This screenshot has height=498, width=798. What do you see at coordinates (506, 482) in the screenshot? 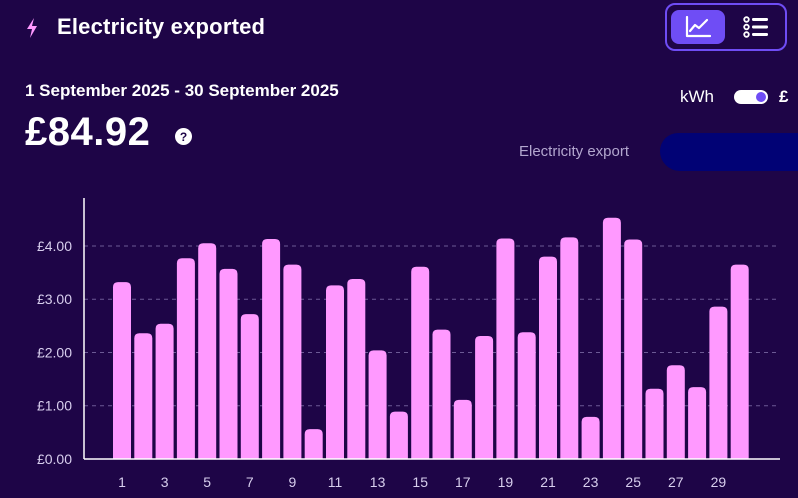
I see `x-tick-label: 19` at bounding box center [506, 482].